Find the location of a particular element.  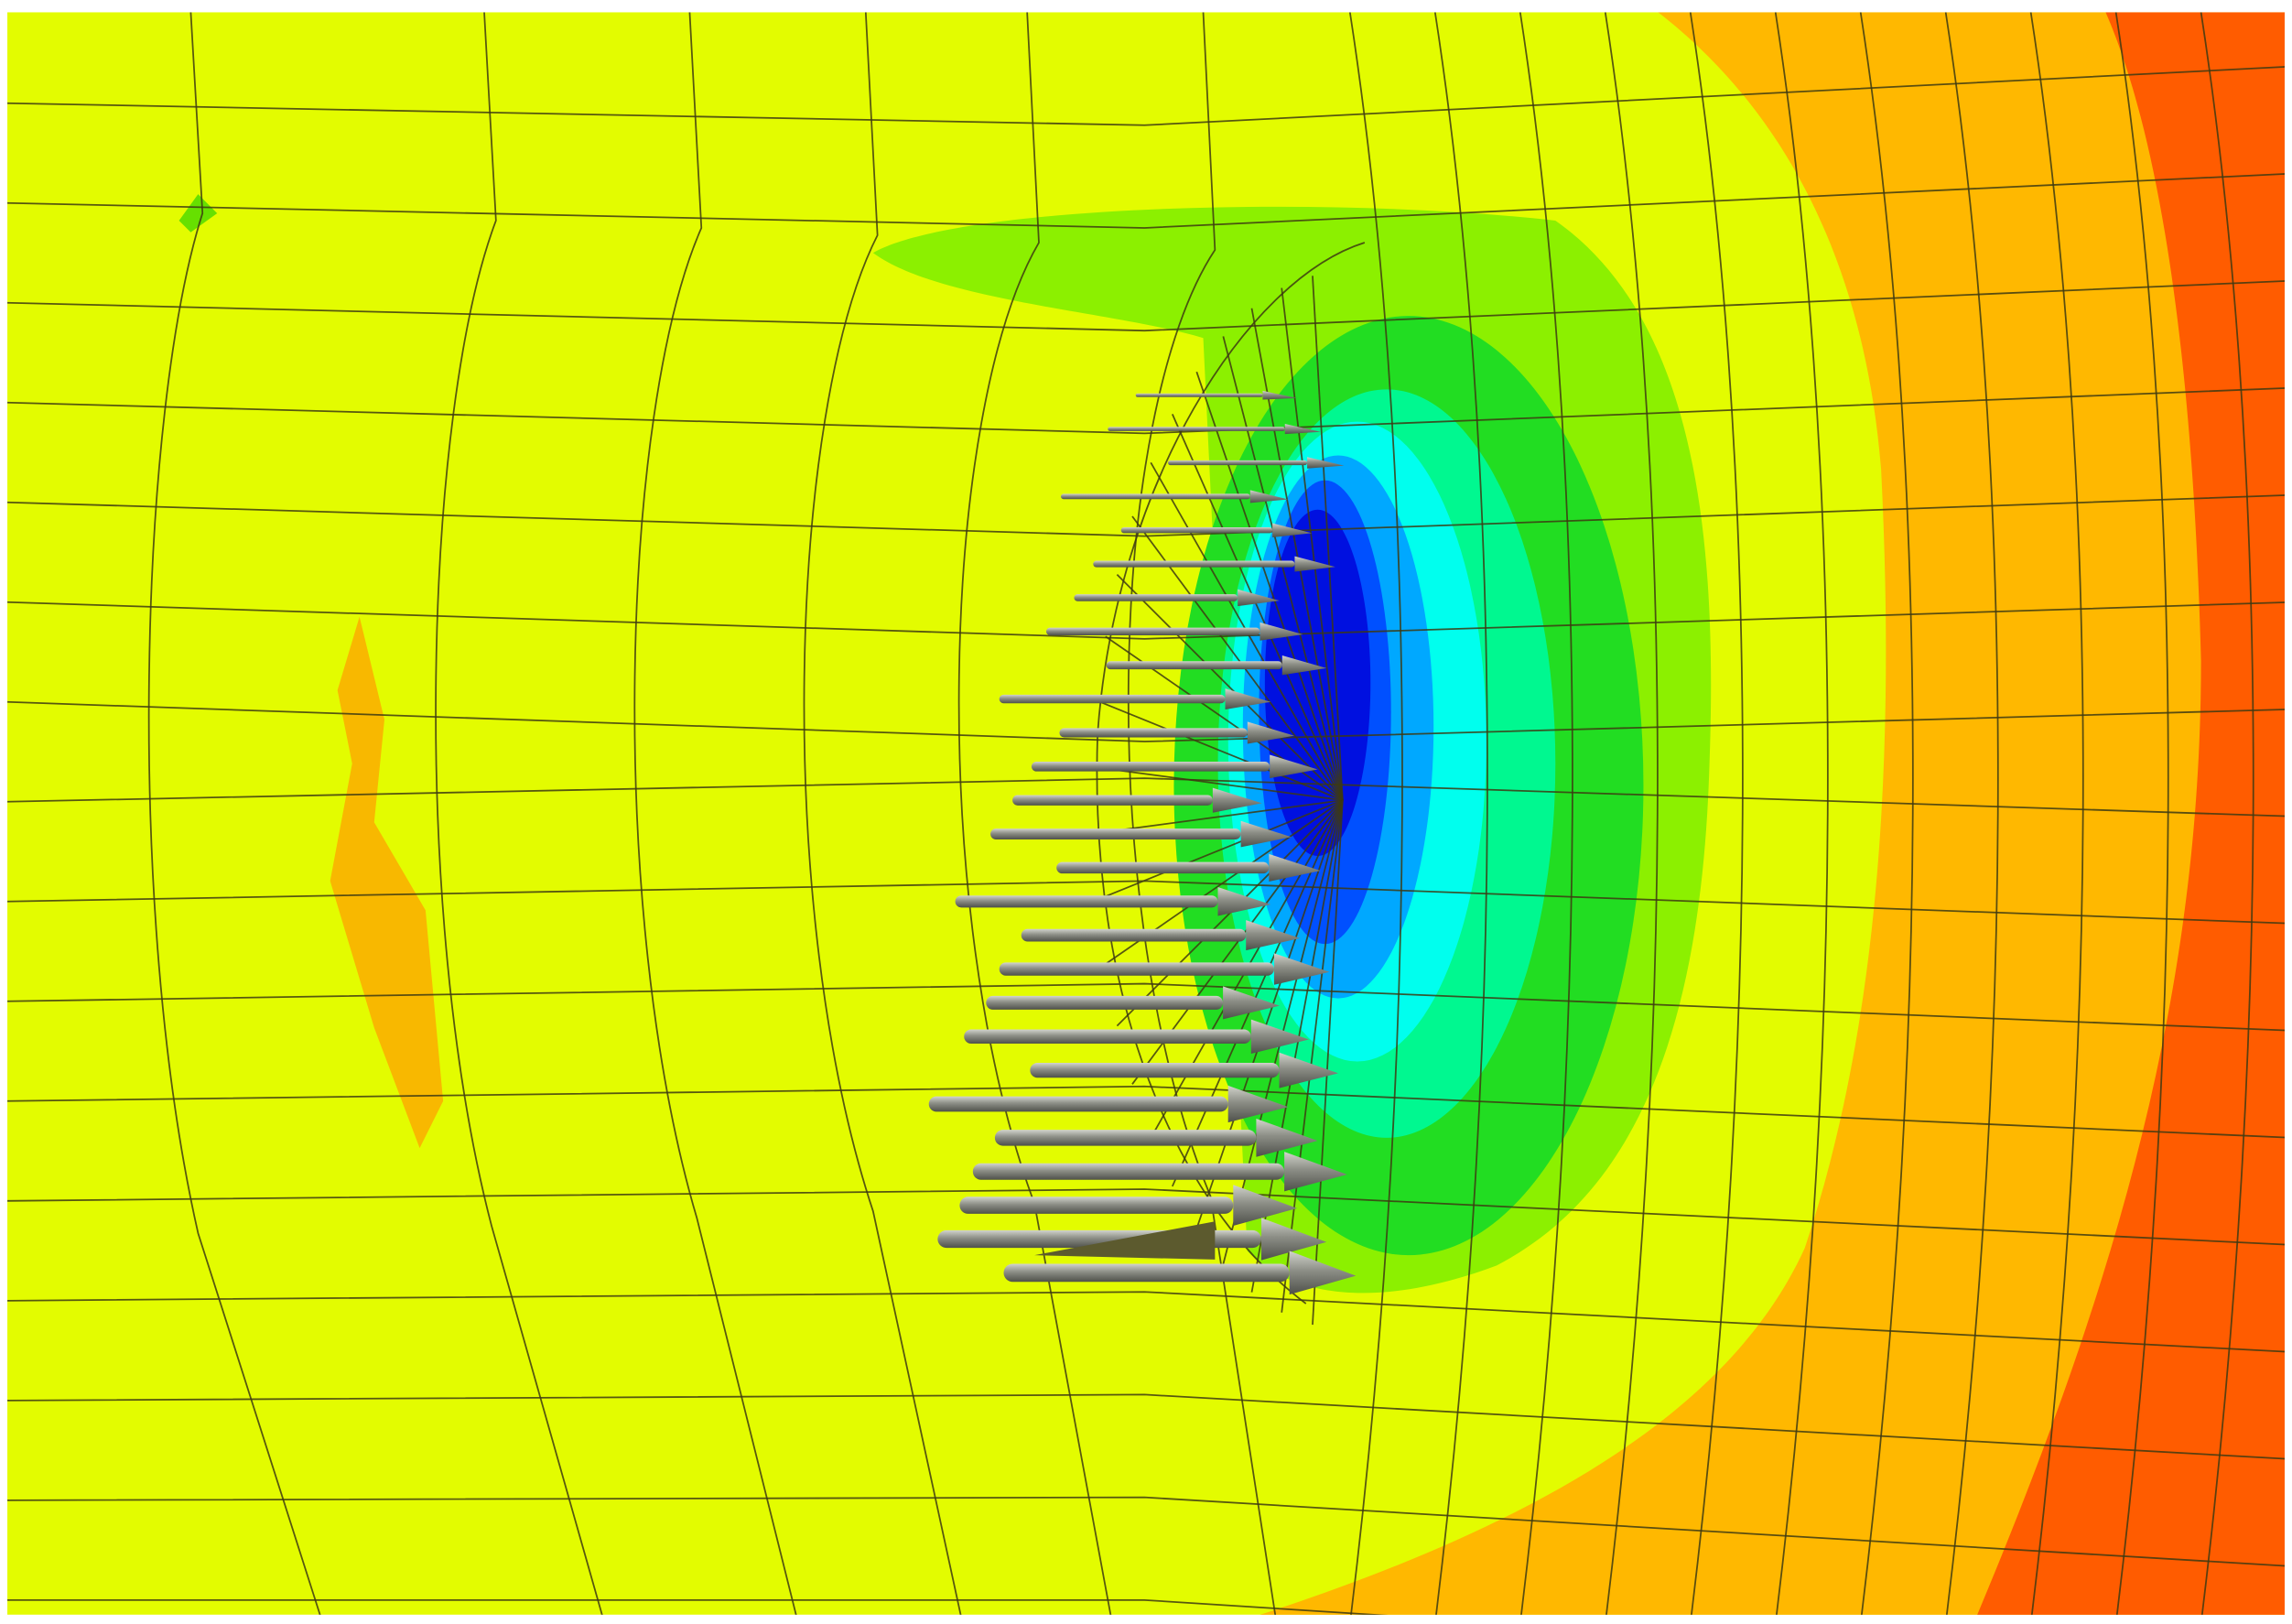

arrow-wedge is located at coordinates (1125, 1240).